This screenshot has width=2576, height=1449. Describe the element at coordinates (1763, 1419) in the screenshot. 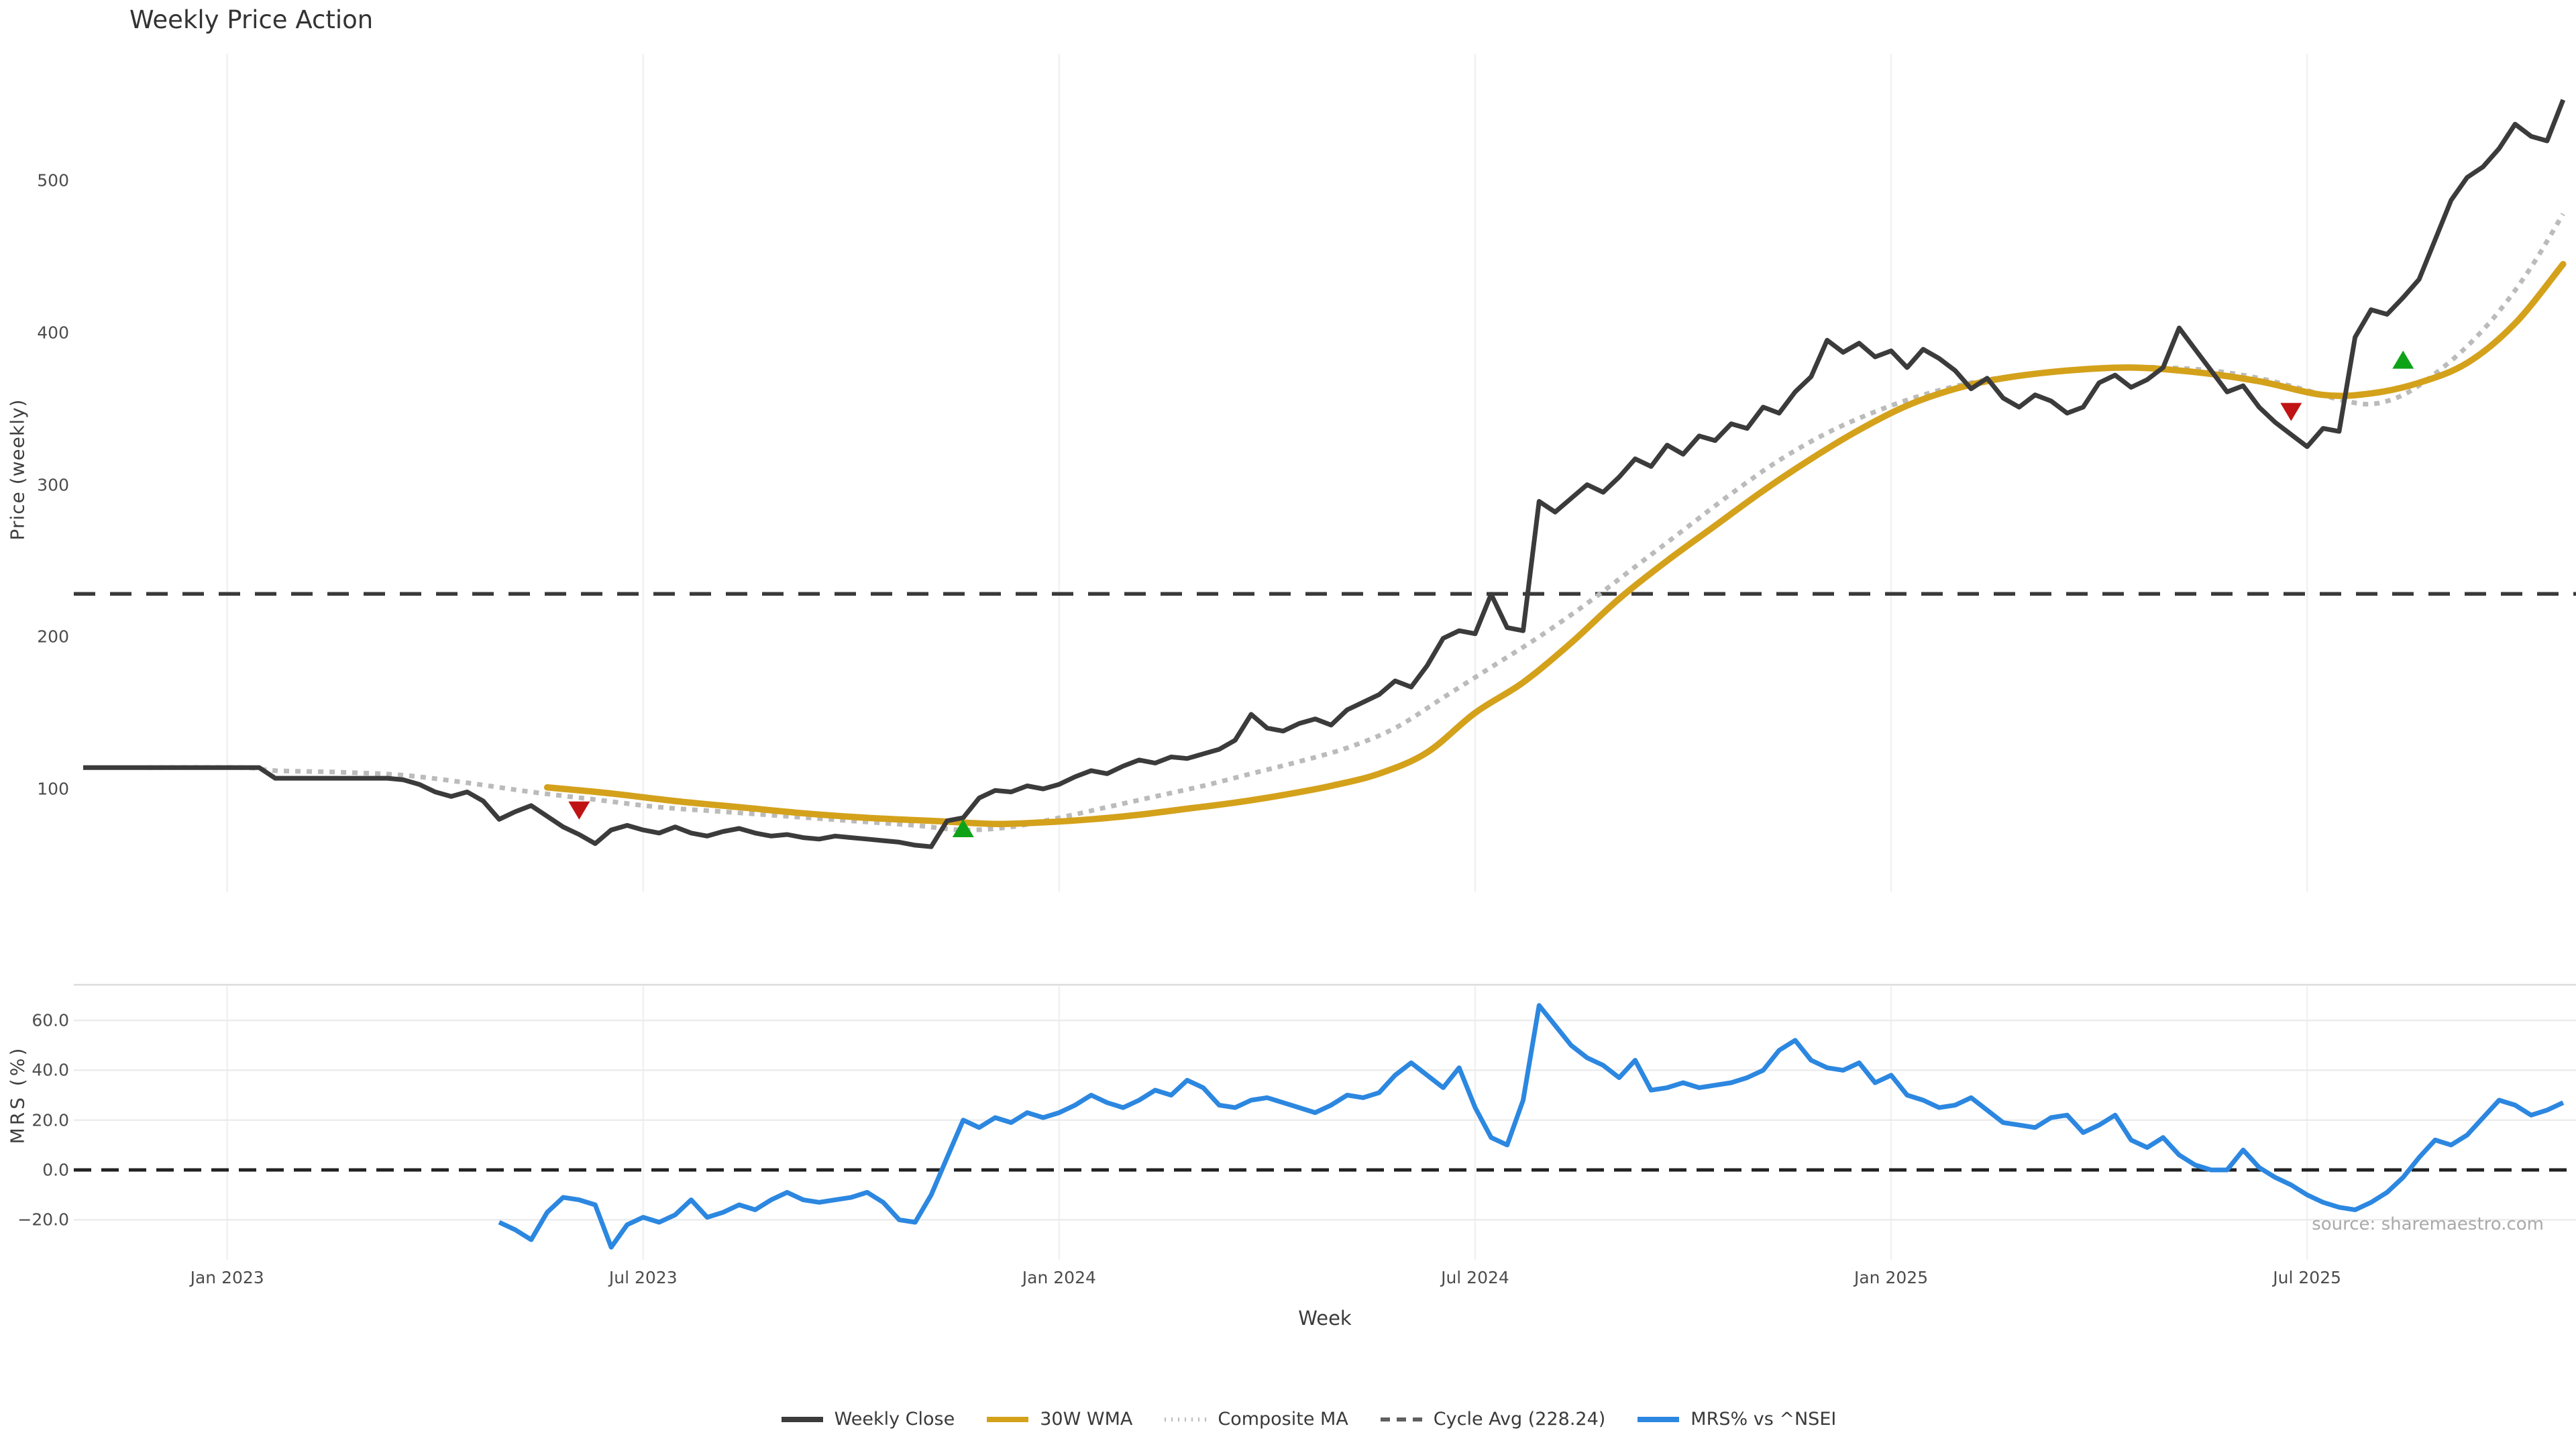

I see `legend-label: MRS% vs ^NSEI` at that location.